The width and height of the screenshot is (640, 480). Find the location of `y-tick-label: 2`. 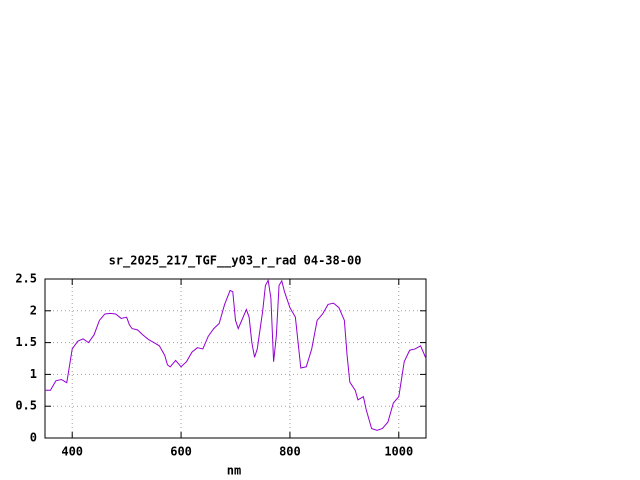

y-tick-label: 2 is located at coordinates (33, 310).